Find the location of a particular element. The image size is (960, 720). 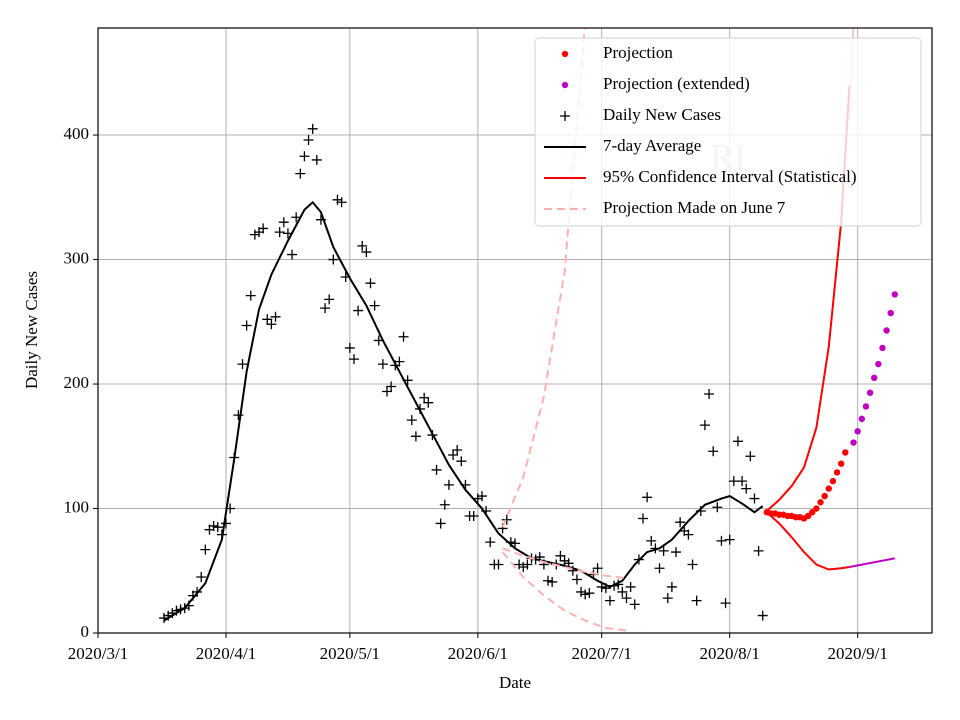

y-axis-label: Daily New Cases is located at coordinates (31, 330).